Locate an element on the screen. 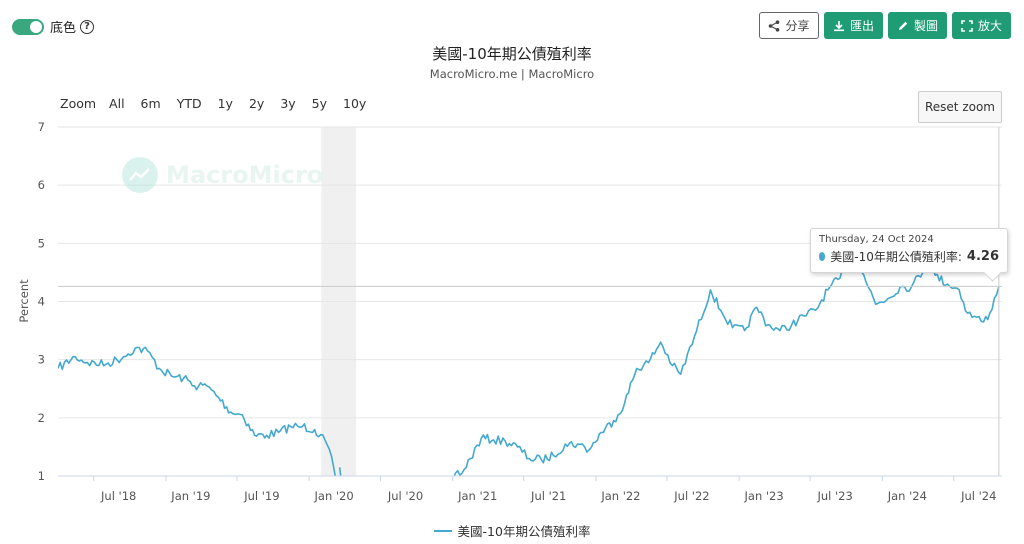 The image size is (1024, 544). y-axis-title: Percent is located at coordinates (24, 301).